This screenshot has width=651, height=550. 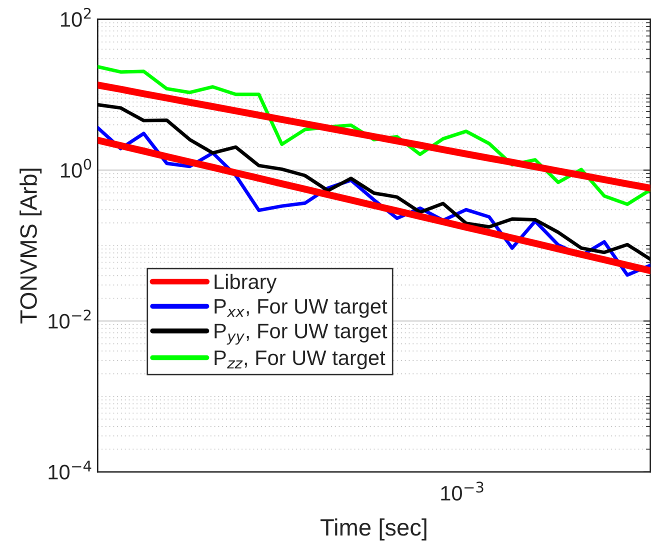 What do you see at coordinates (76, 17) in the screenshot?
I see `y-tick-label: 10$^{2}$` at bounding box center [76, 17].